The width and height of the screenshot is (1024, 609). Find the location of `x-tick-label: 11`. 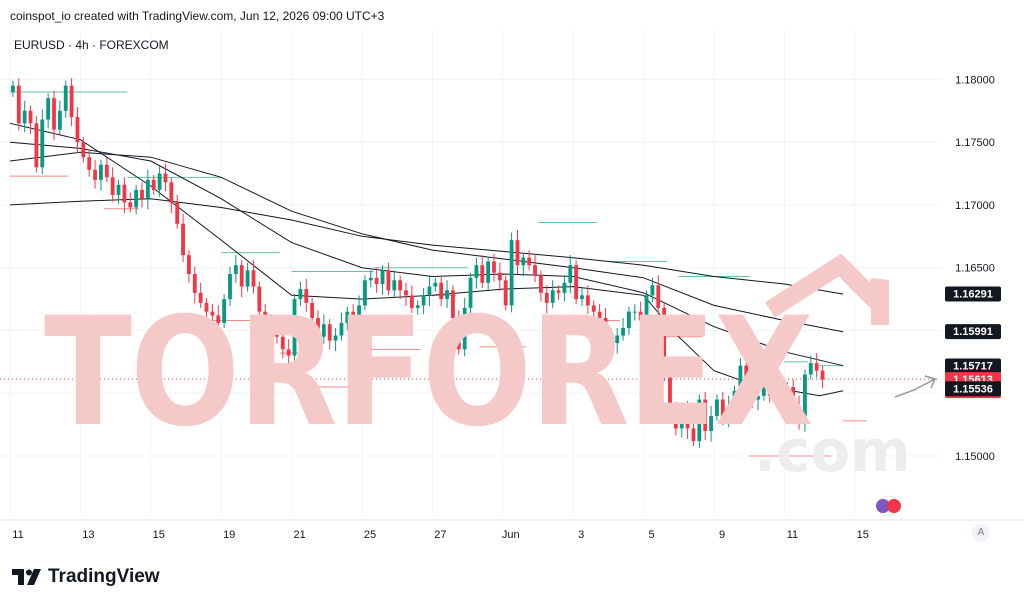

x-tick-label: 11 is located at coordinates (792, 535).